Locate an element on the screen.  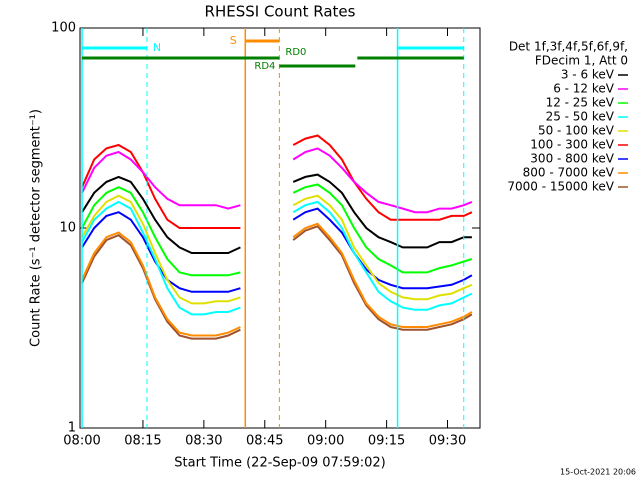
x-tick-label: 09:15 is located at coordinates (386, 441).